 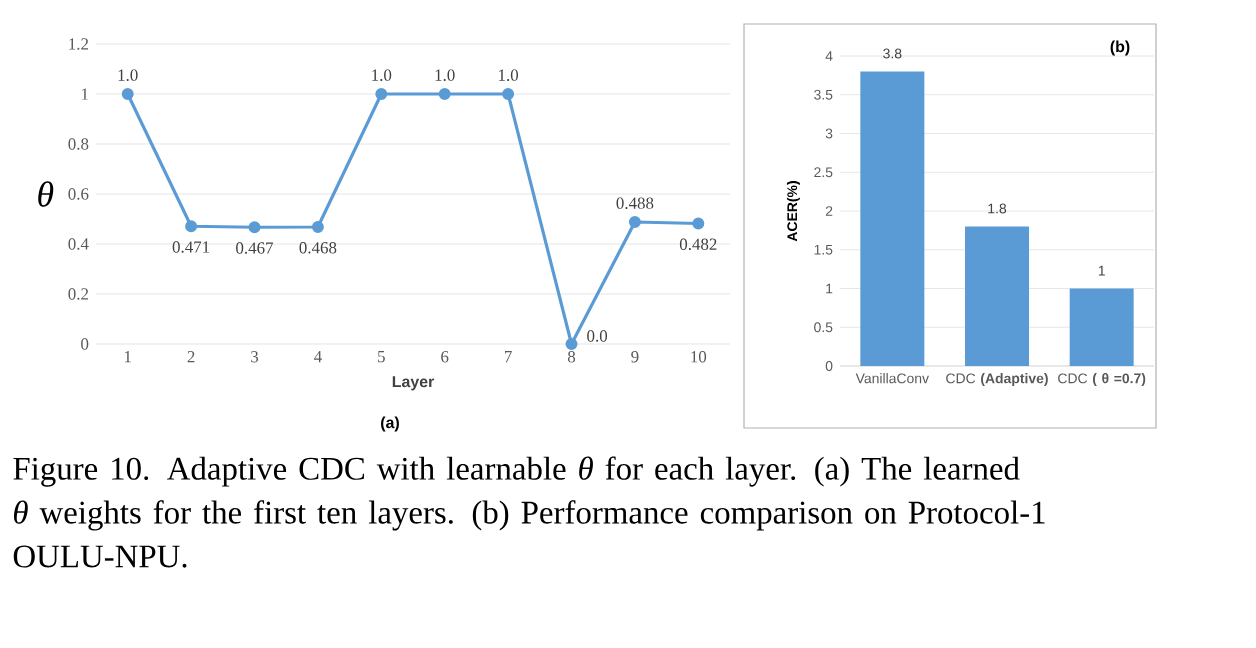 I want to click on y-tick-label: 1.2, so click(x=79, y=44).